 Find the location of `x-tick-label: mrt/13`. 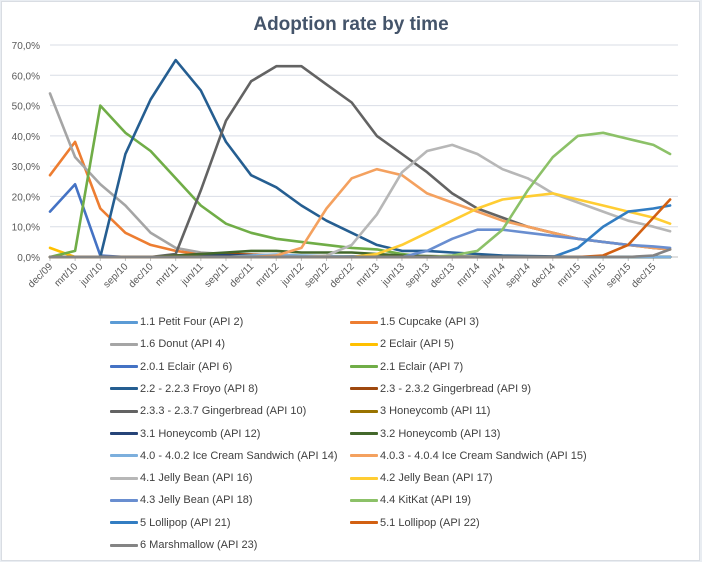

x-tick-label: mrt/13 is located at coordinates (368, 275).